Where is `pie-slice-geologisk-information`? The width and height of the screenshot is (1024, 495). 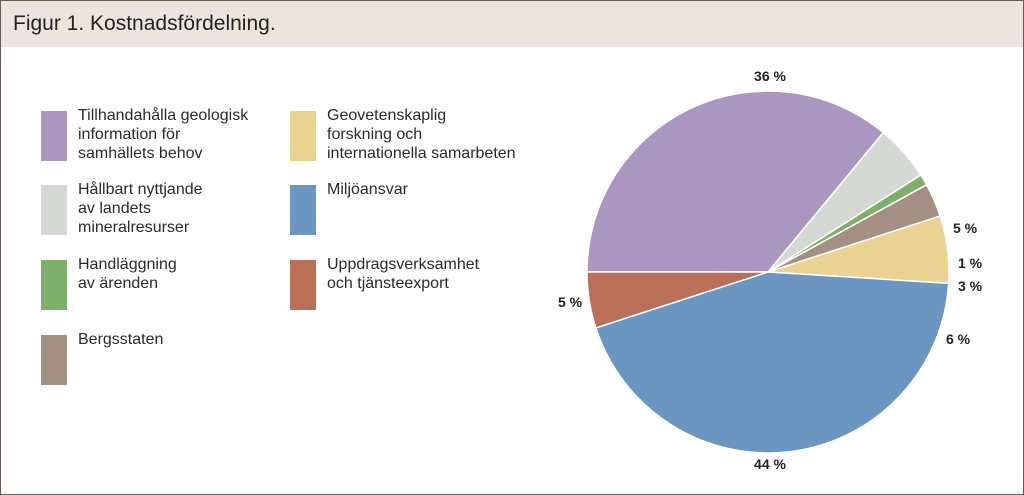
pie-slice-geologisk-information is located at coordinates (735, 181).